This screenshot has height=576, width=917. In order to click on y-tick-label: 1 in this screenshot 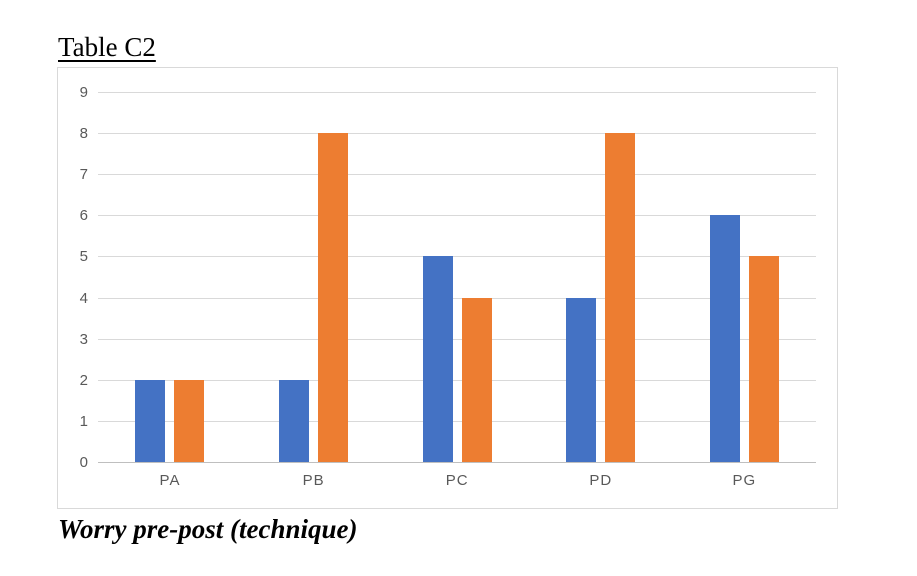, I will do `click(83, 421)`.